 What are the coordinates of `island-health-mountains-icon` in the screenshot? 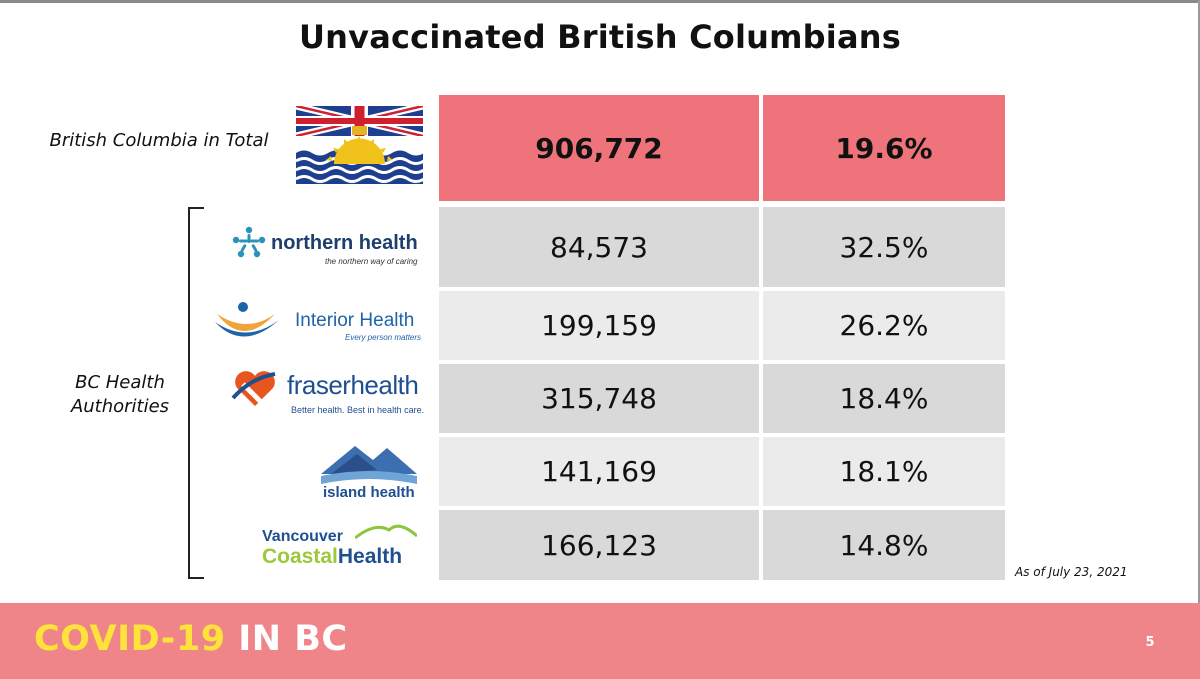 It's located at (369, 465).